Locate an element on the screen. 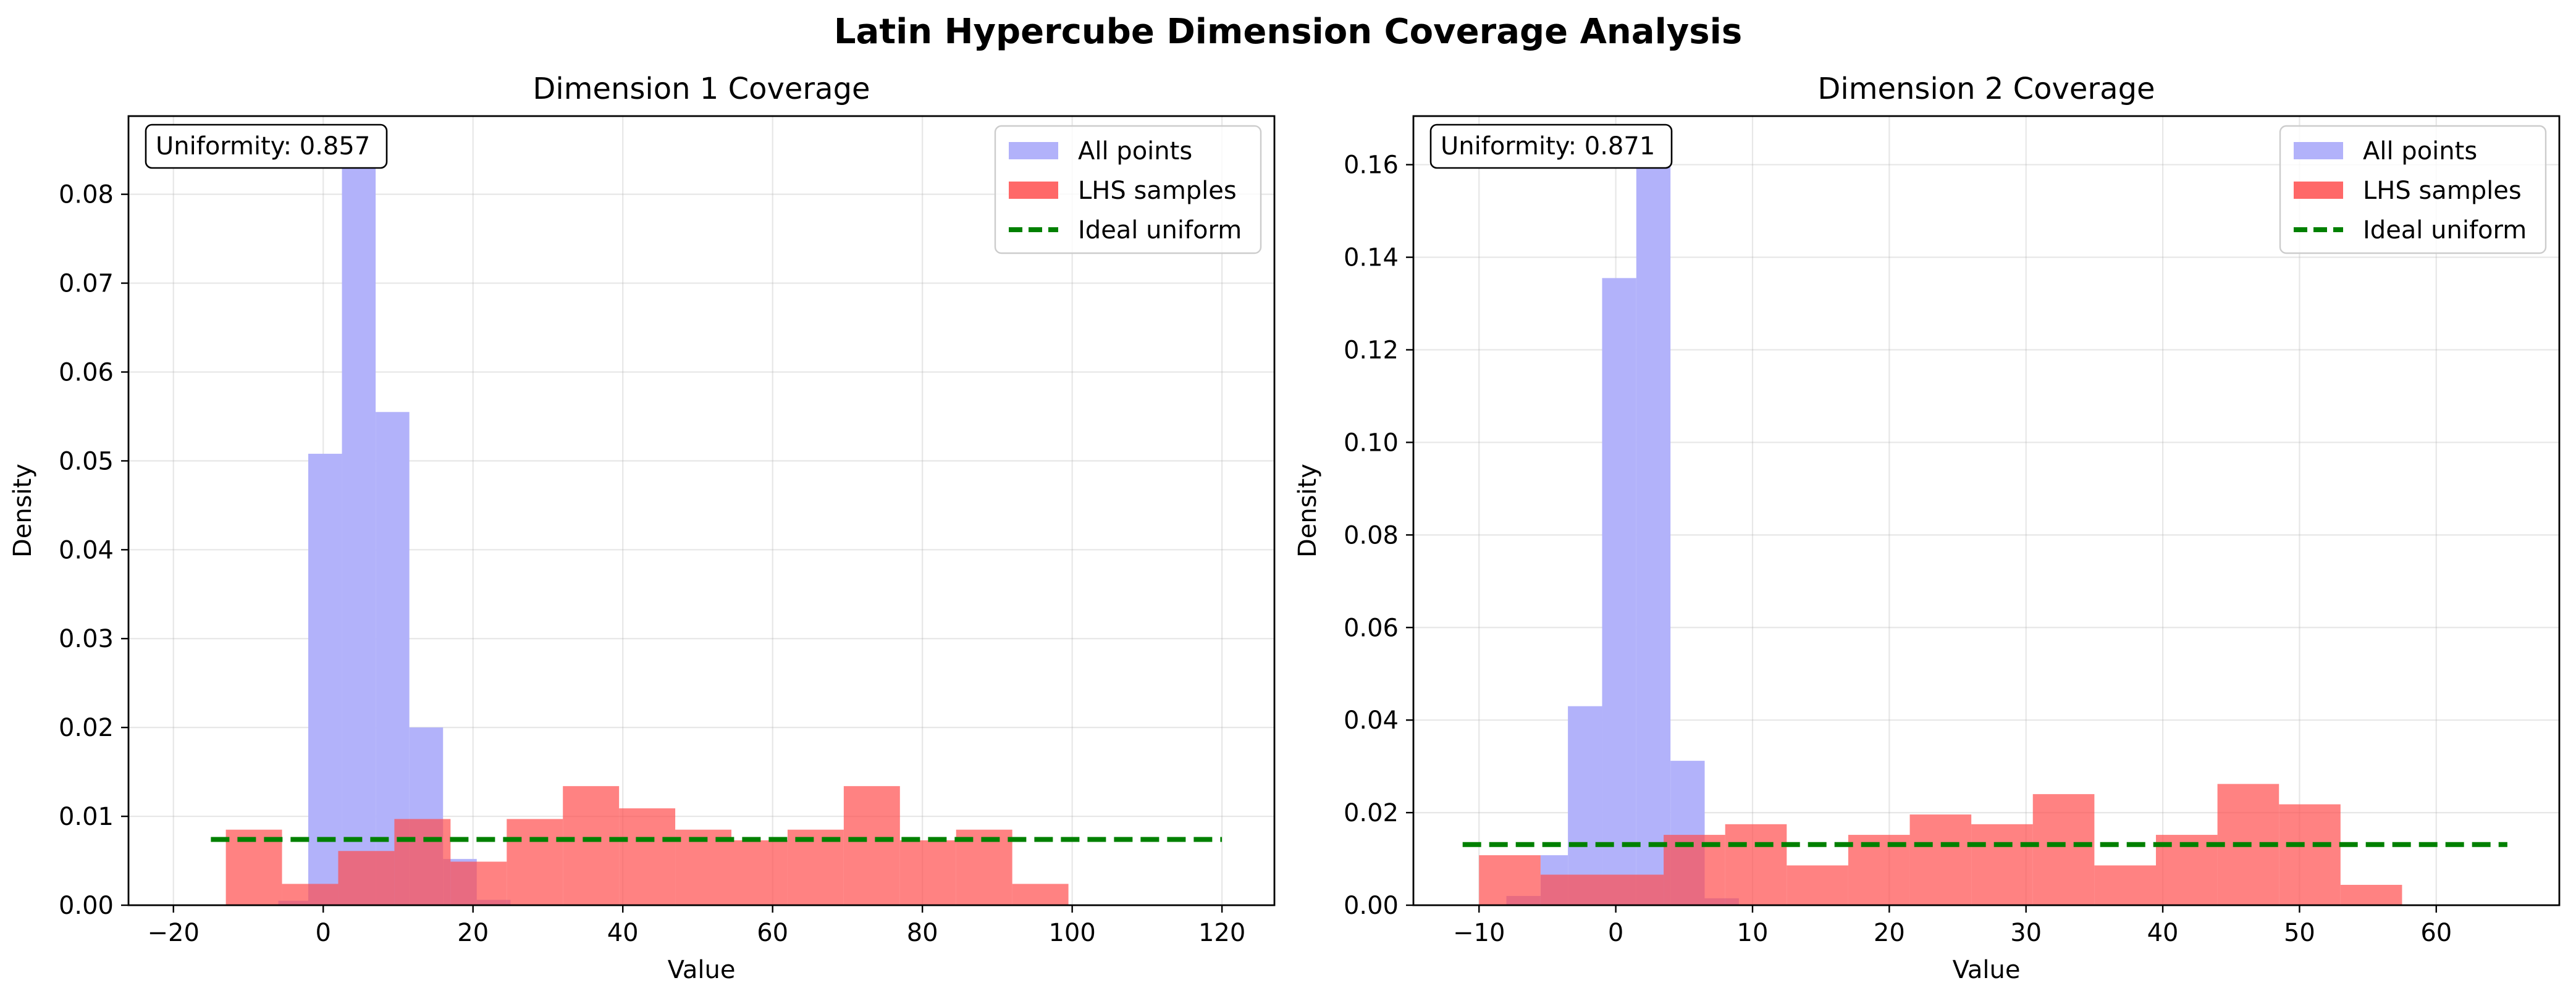 The width and height of the screenshot is (2576, 1004). x-tick-label: 80 is located at coordinates (922, 933).